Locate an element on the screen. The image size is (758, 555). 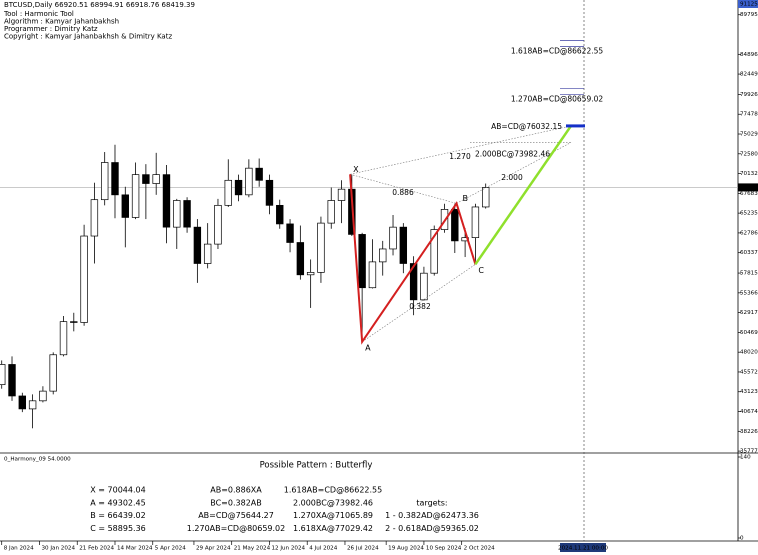
y-tick-label: 48020.6 is located at coordinates (749, 353).